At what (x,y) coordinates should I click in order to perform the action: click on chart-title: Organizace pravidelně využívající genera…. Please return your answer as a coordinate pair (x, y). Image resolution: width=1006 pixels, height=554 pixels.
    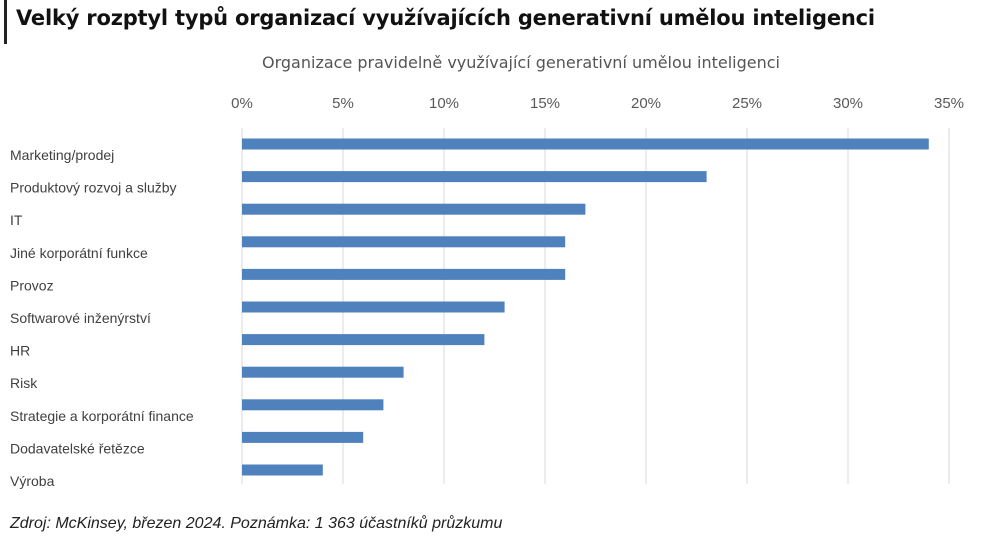
    Looking at the image, I should click on (521, 62).